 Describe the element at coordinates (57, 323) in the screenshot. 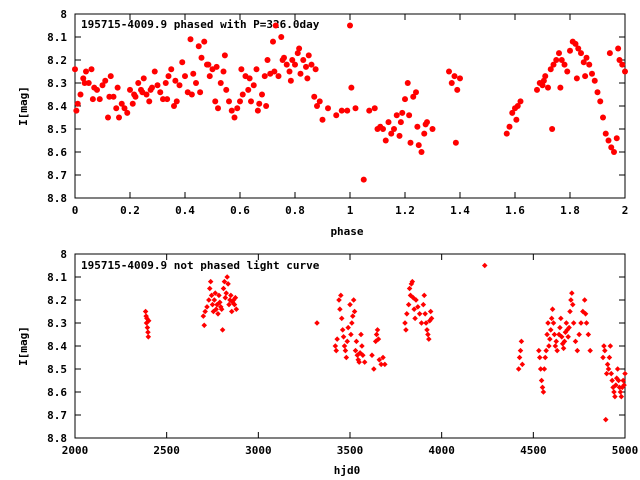

I see `bottom-y-tick-label: 8.3` at that location.